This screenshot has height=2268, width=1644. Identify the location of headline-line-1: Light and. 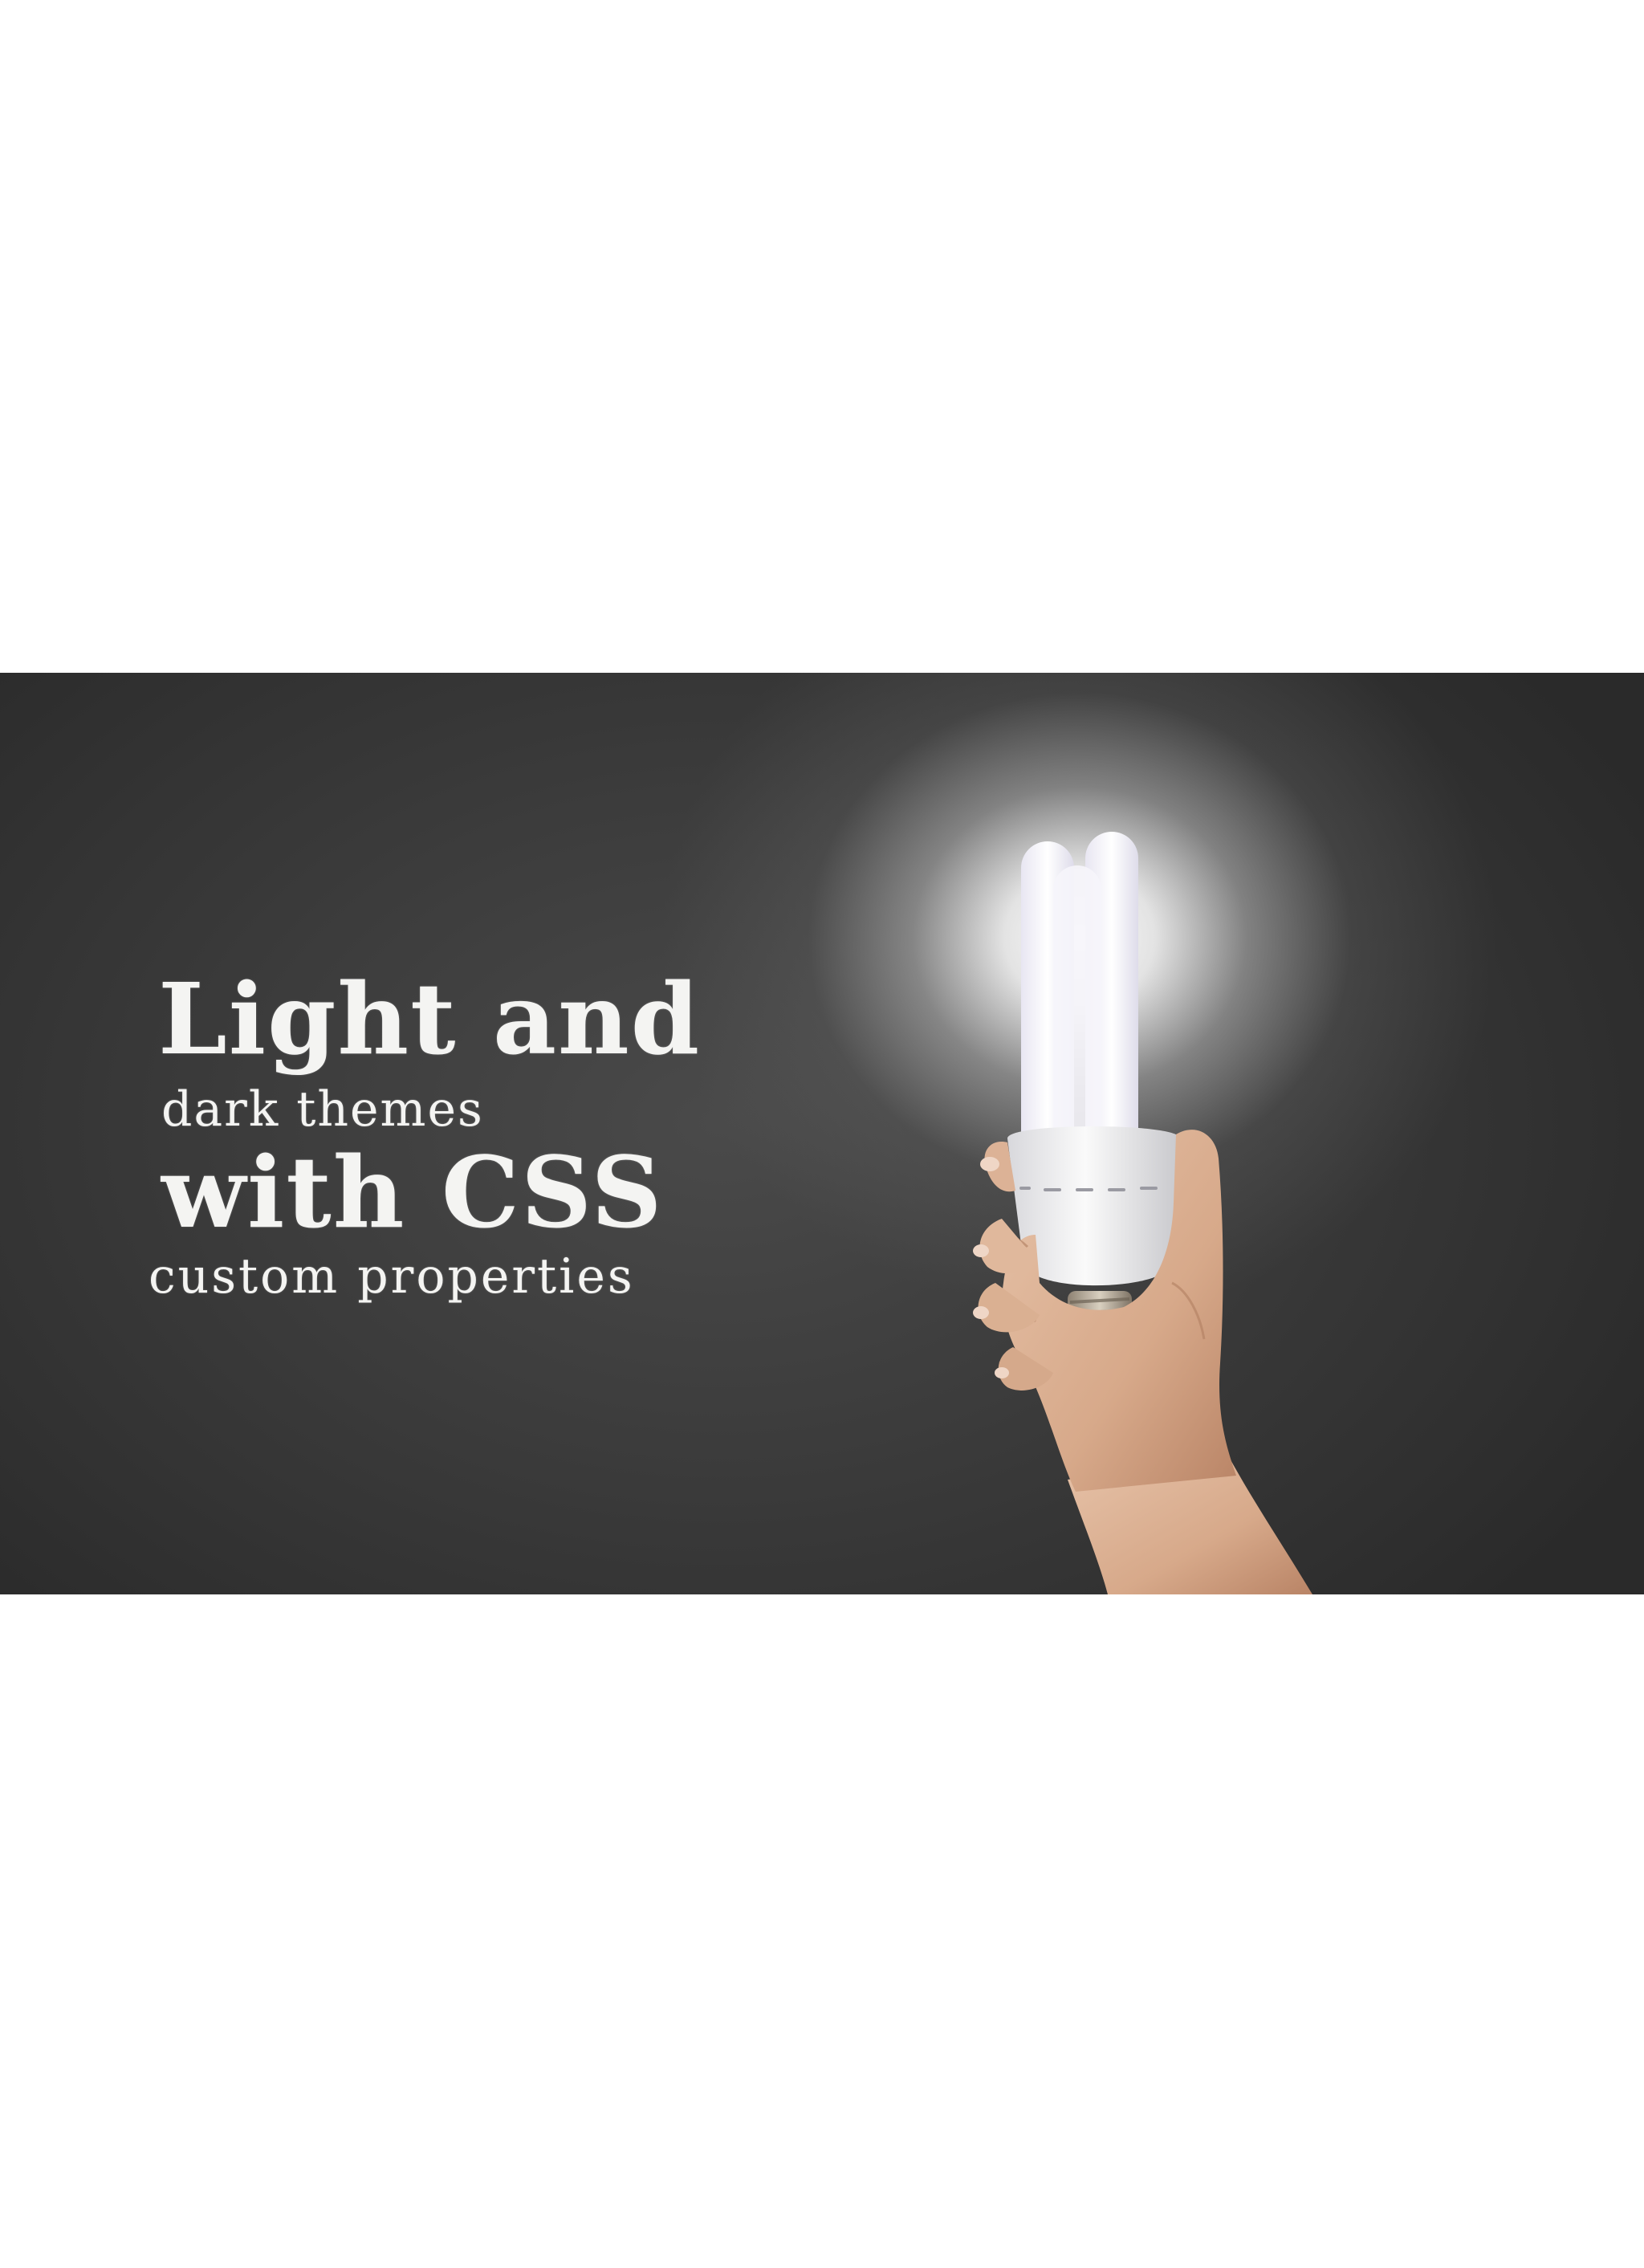
(430, 1019).